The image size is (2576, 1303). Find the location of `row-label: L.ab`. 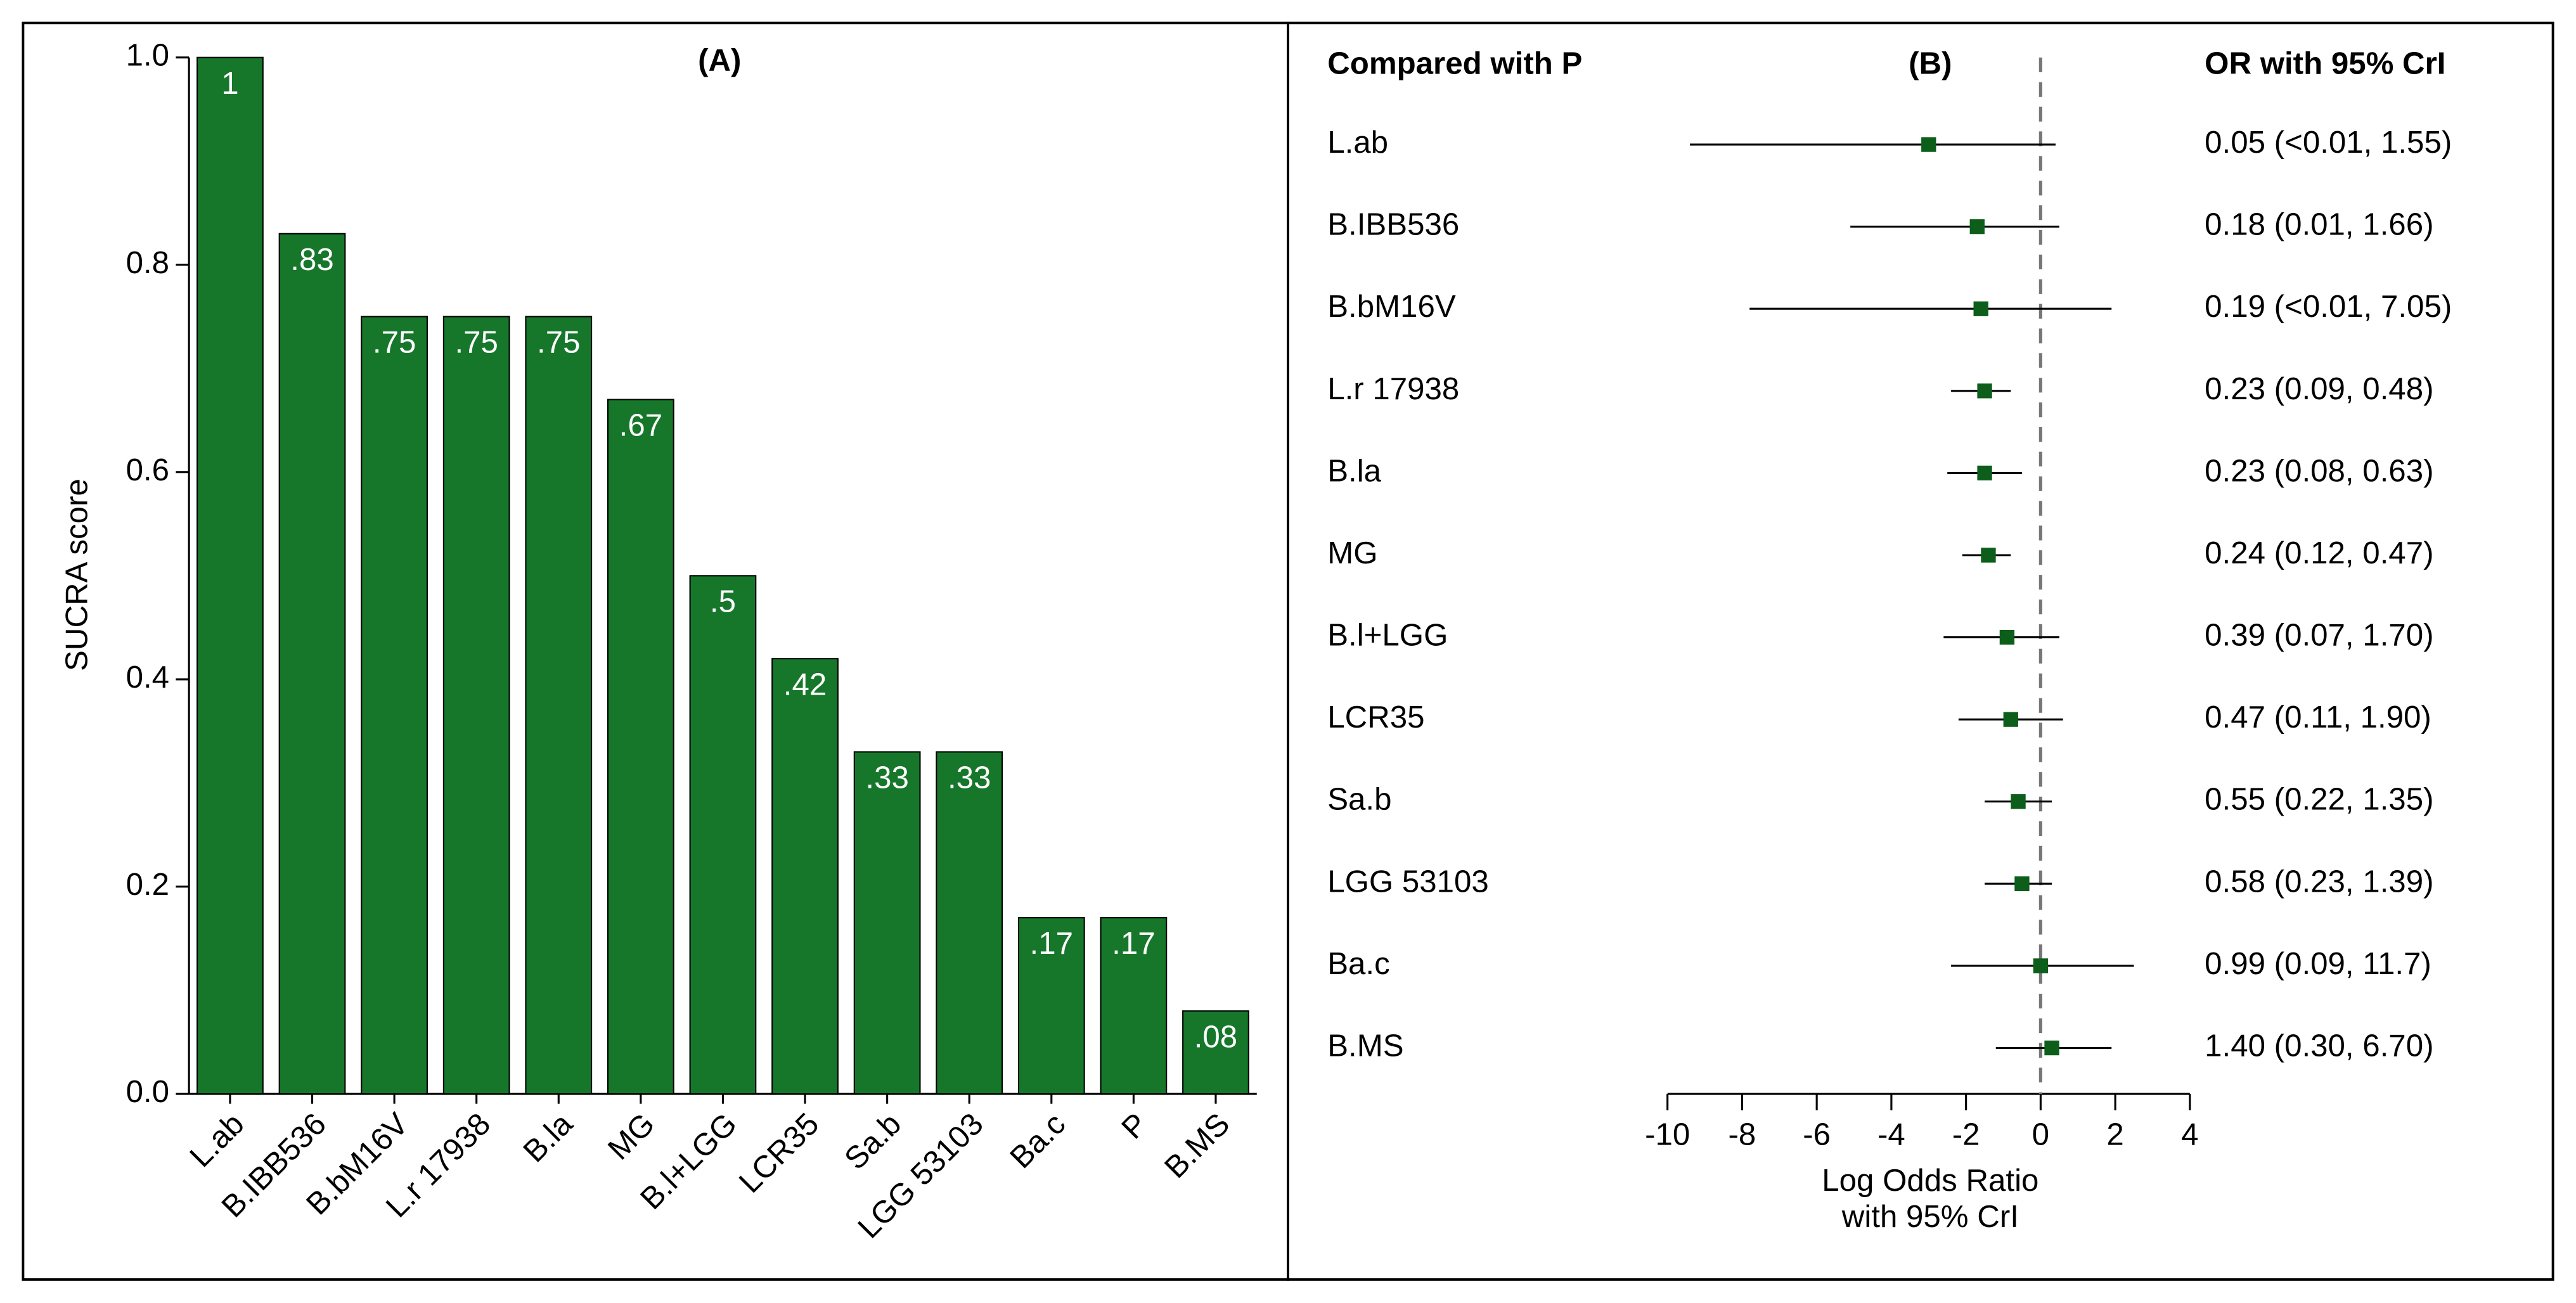

row-label: L.ab is located at coordinates (1358, 142).